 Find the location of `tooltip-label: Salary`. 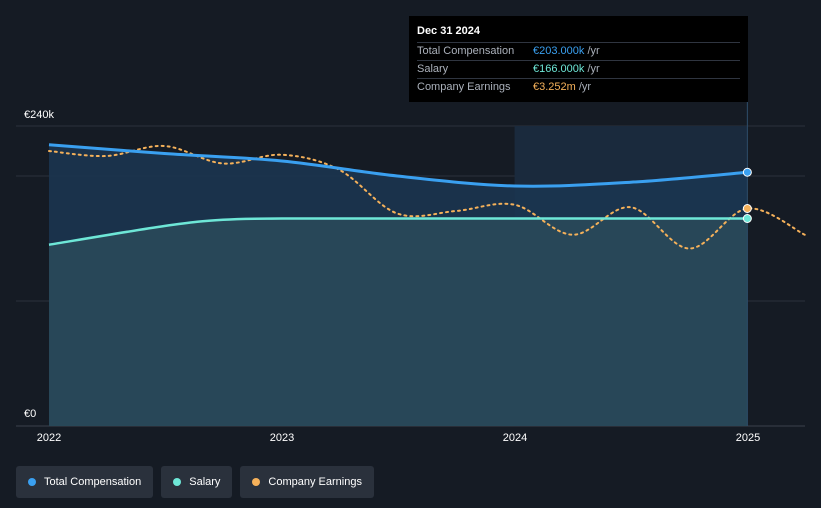

tooltip-label: Salary is located at coordinates (433, 69).